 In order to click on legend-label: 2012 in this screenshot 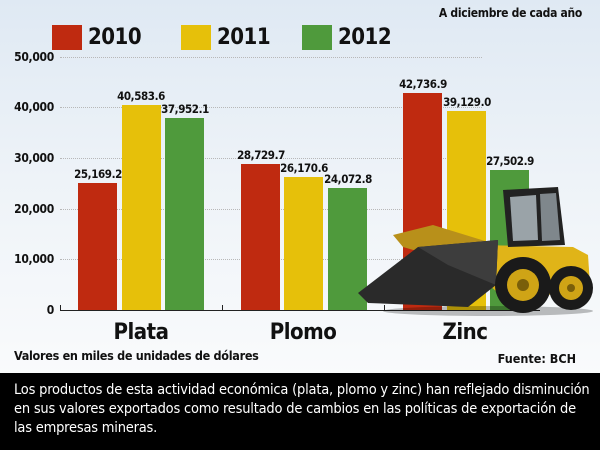, I will do `click(365, 37)`.